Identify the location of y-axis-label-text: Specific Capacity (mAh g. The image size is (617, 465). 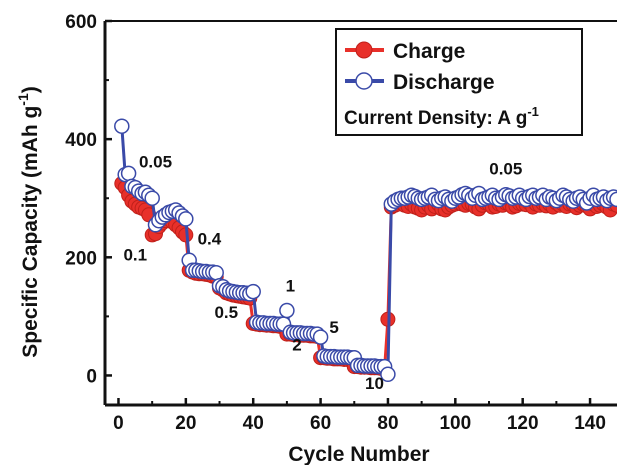
(30, 232).